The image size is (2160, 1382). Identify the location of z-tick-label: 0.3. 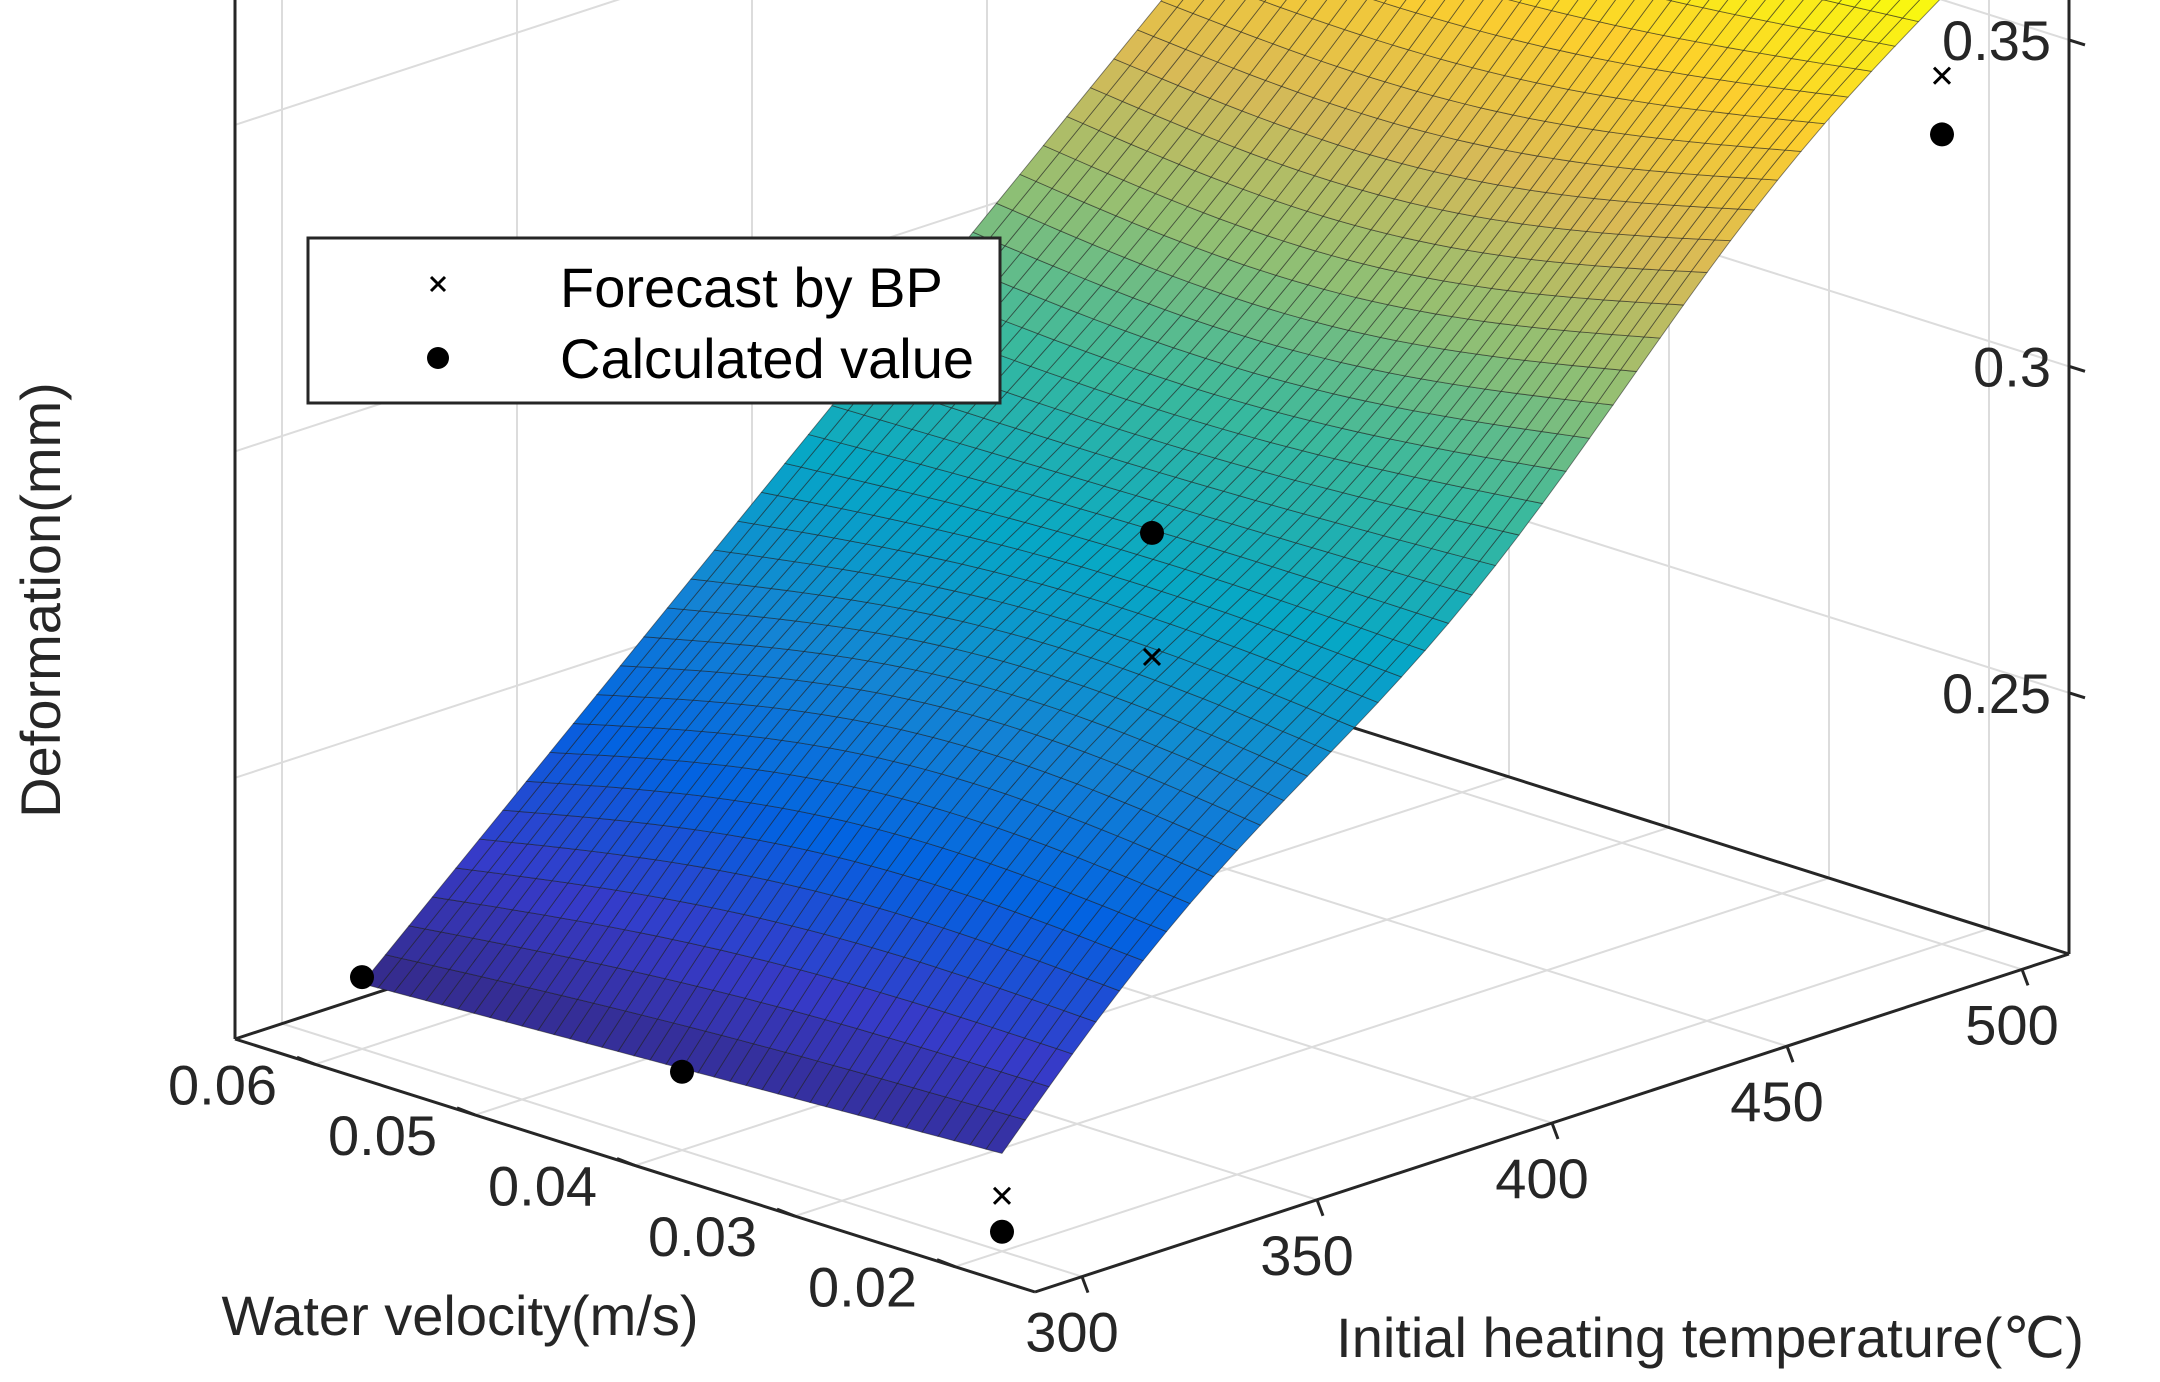
(2012, 366).